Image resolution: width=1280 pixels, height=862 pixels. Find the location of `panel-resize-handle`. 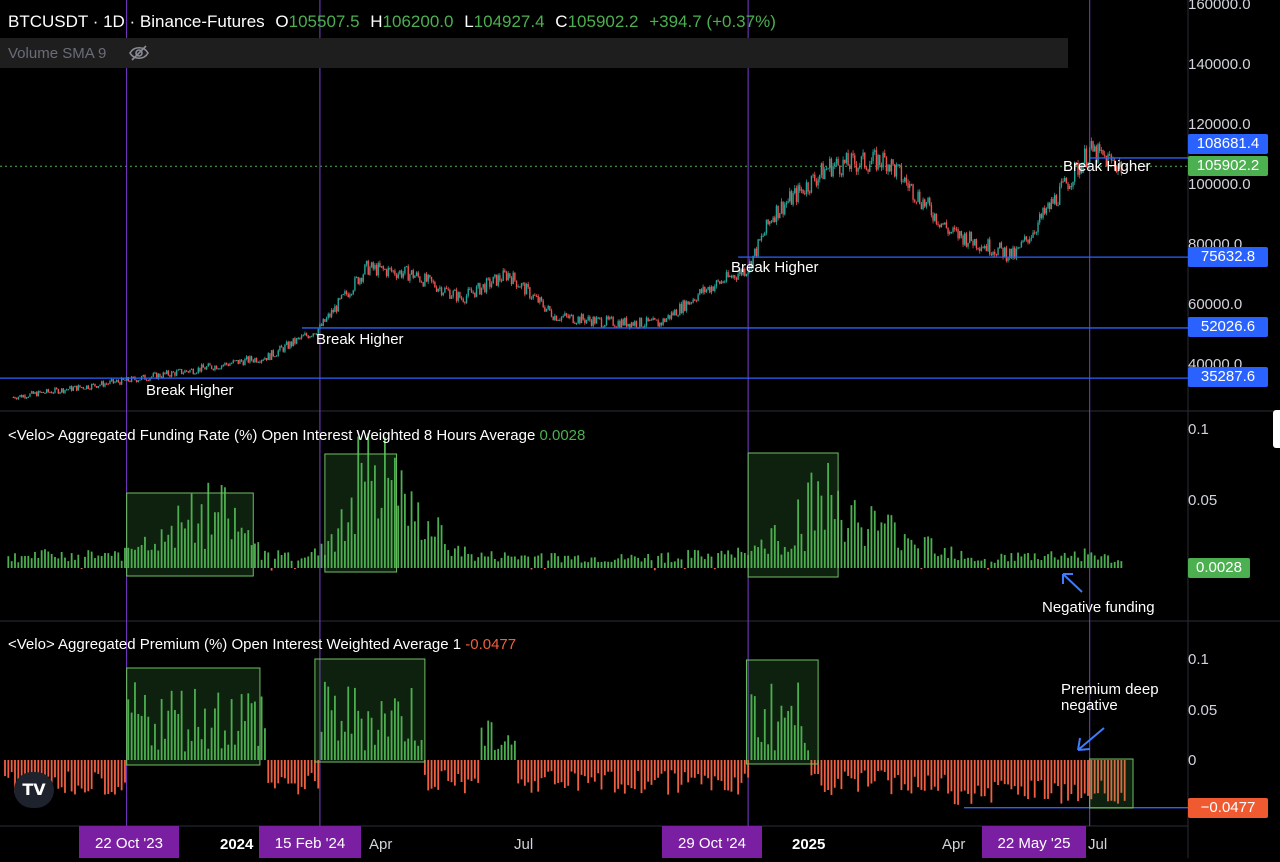

panel-resize-handle is located at coordinates (1276, 429).